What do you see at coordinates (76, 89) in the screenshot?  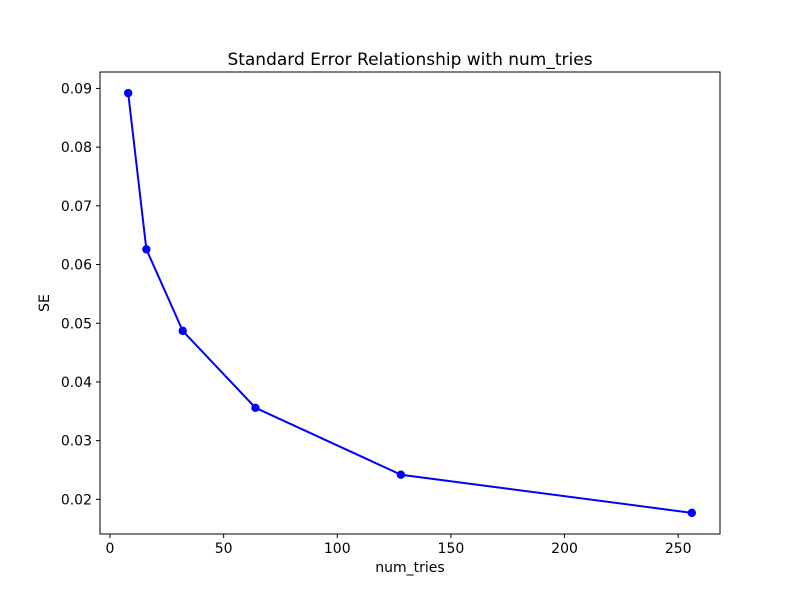 I see `y-tick-label: 0.09` at bounding box center [76, 89].